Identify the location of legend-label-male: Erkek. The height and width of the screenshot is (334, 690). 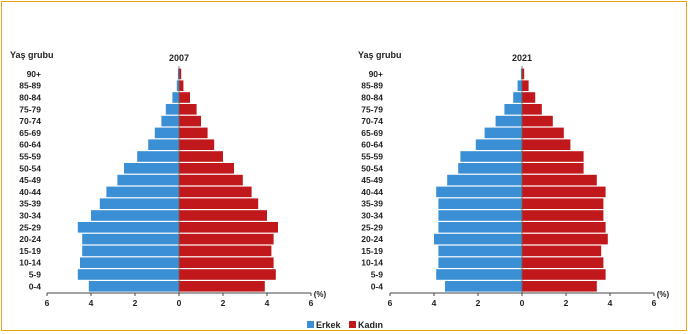
(328, 325).